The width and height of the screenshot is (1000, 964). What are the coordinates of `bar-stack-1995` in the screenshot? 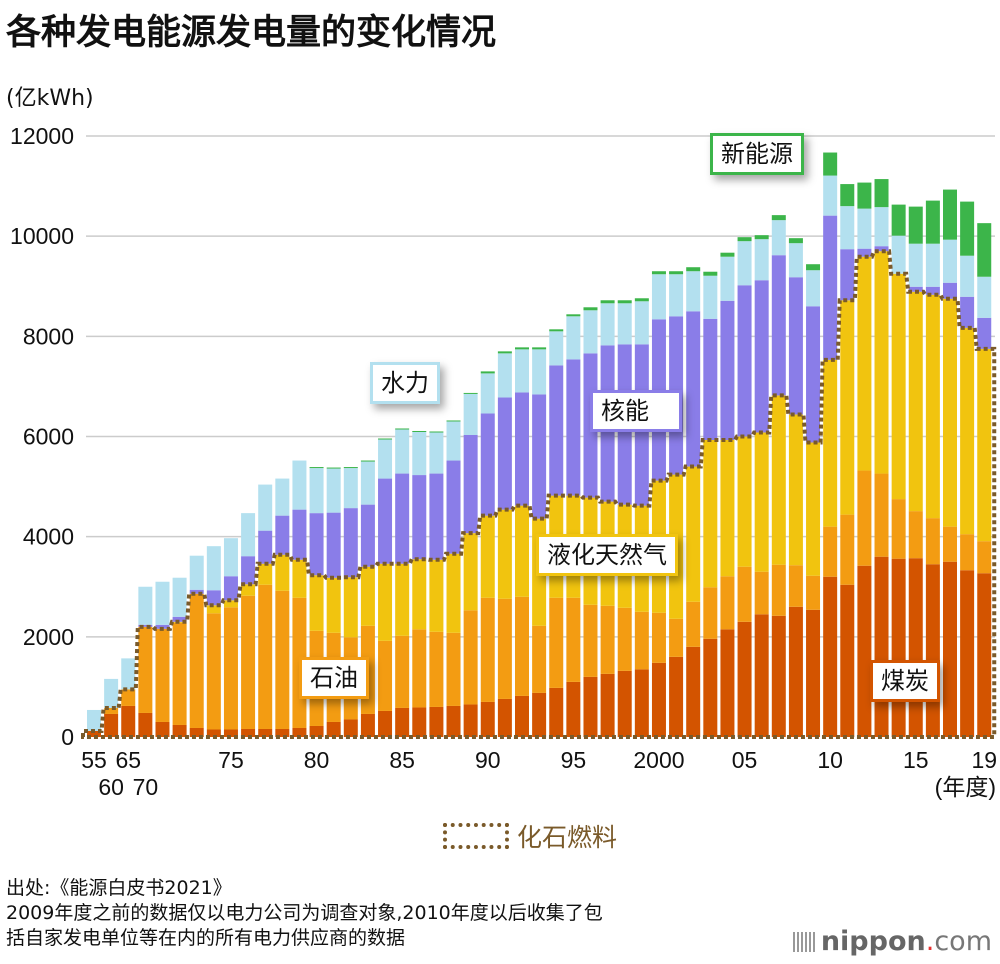 It's located at (573, 525).